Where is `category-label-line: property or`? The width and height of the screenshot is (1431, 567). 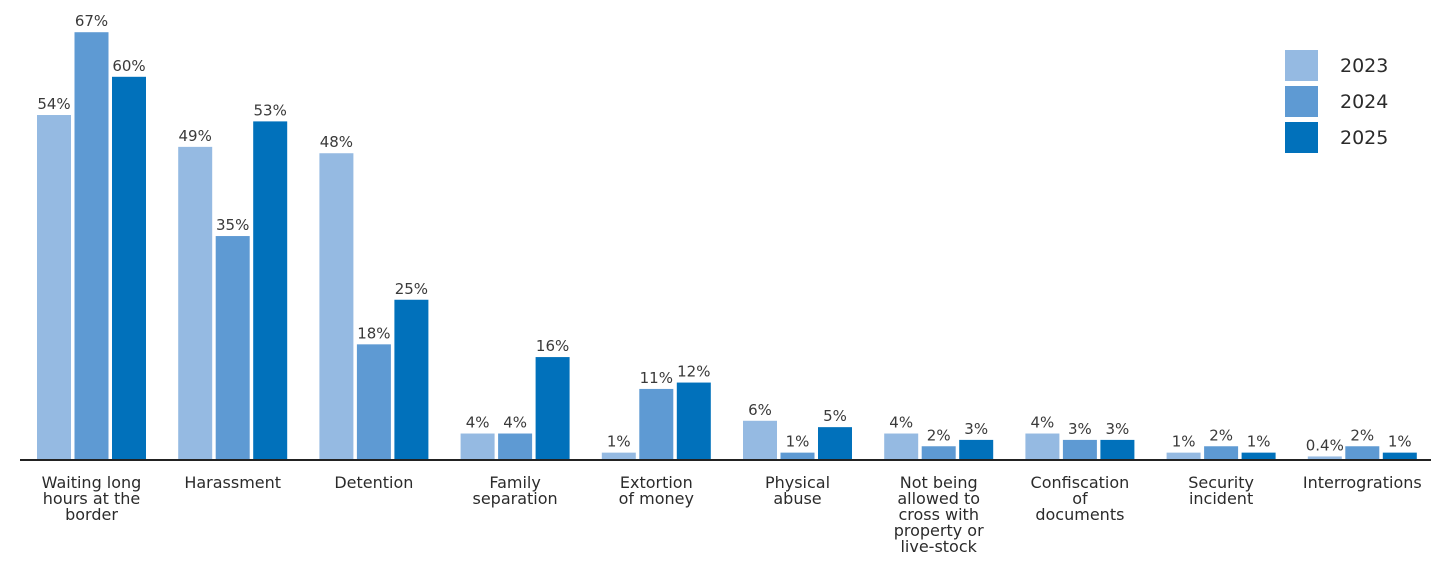
category-label-line: property or is located at coordinates (939, 530).